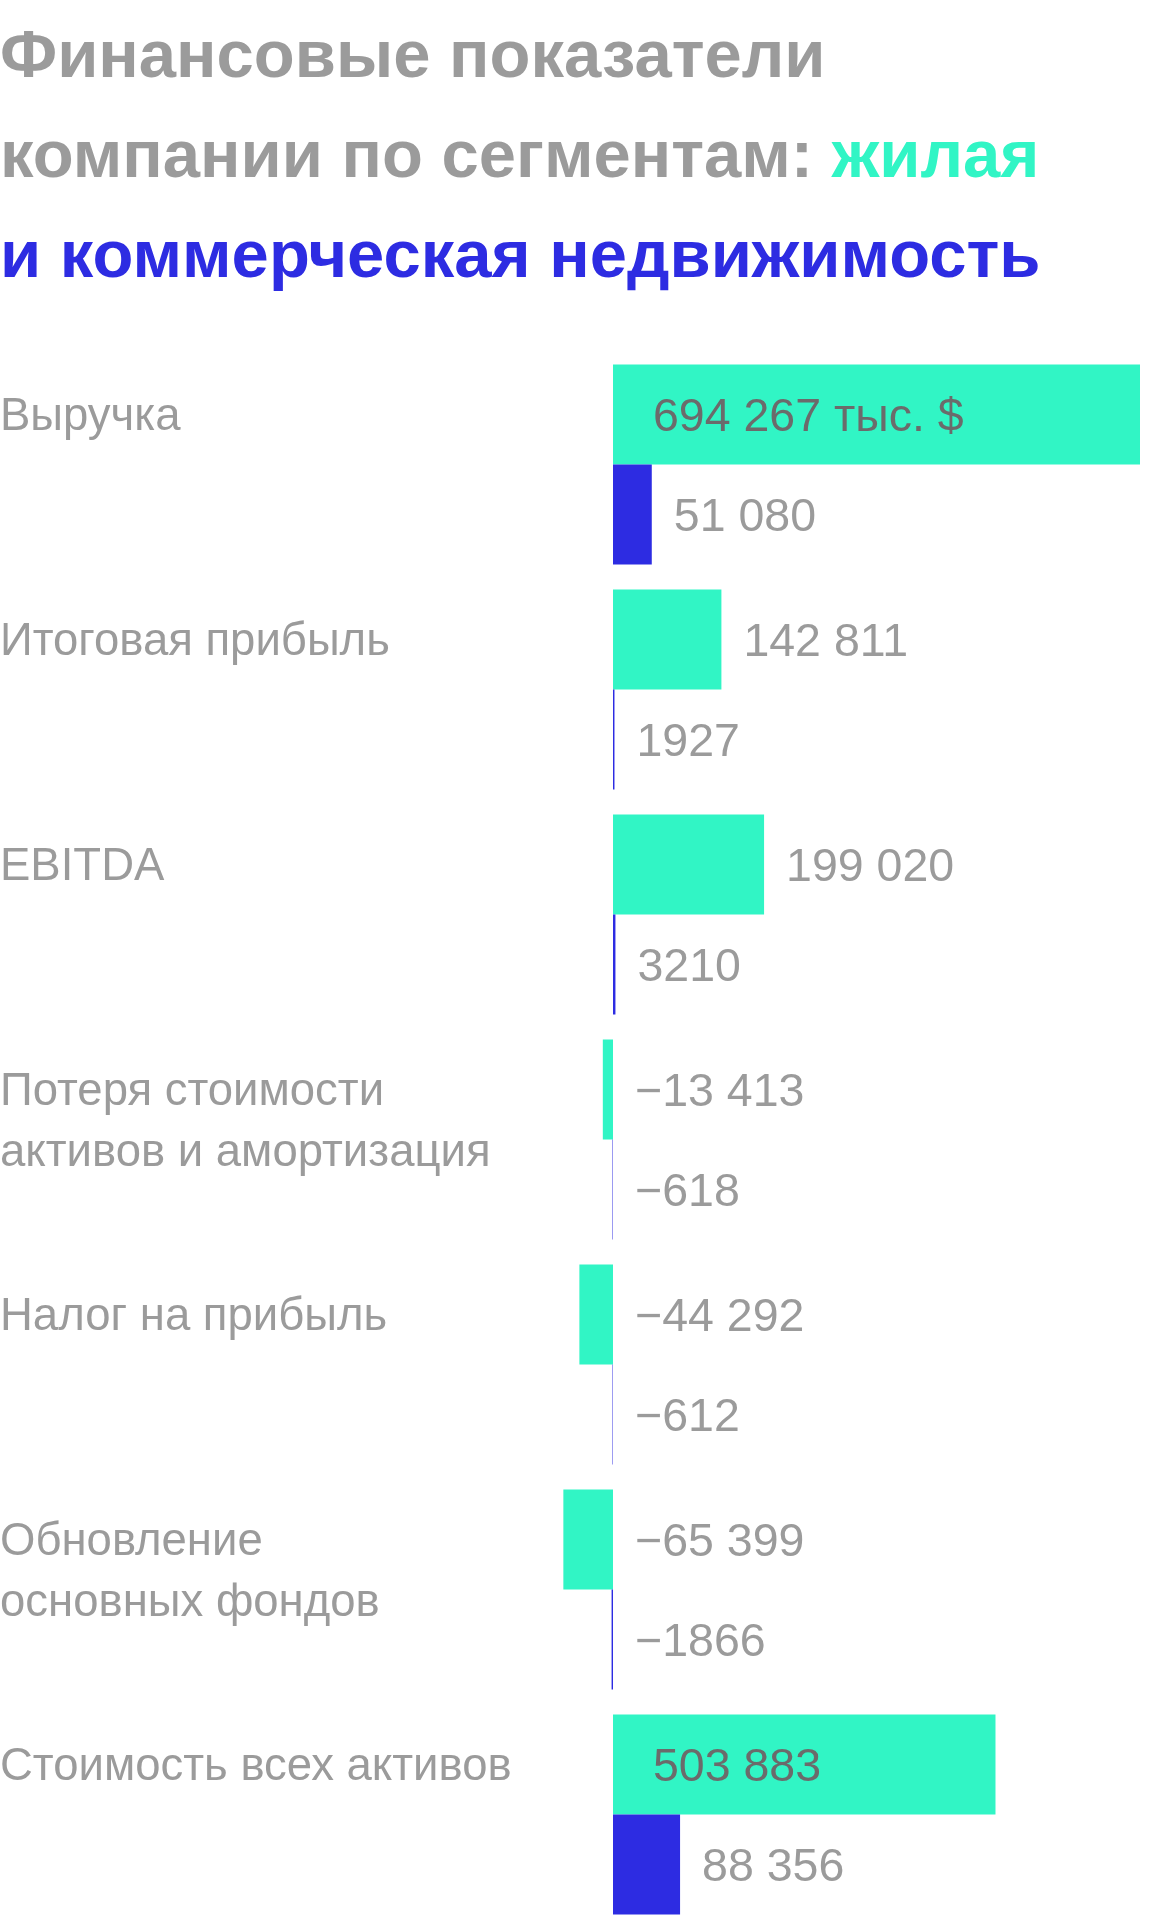 Image resolution: width=1160 pixels, height=1928 pixels. I want to click on data-label: 1927, so click(688, 740).